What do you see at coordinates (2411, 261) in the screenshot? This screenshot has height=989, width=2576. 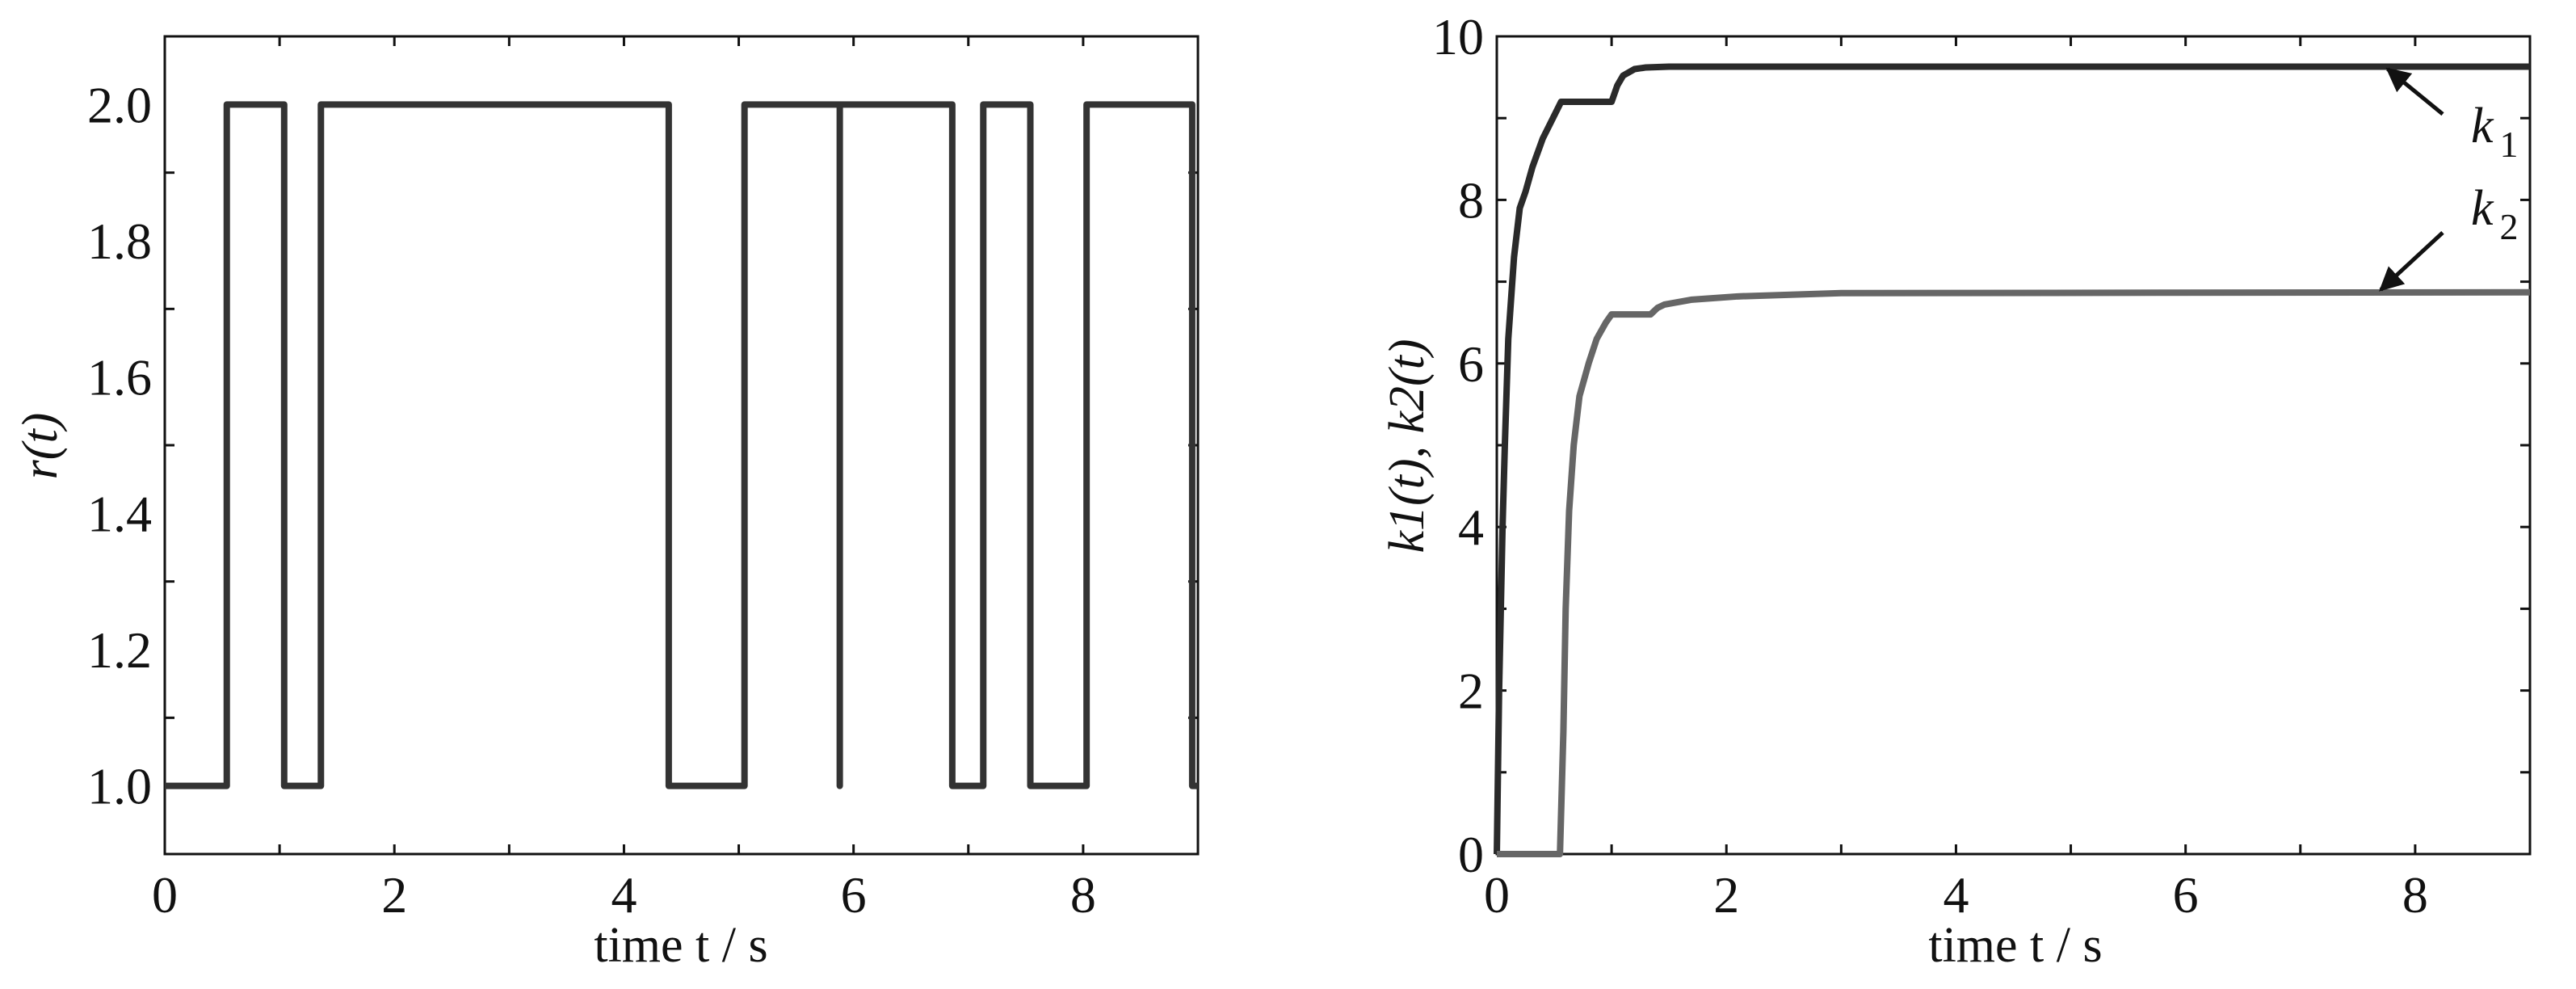 I see `k2-annotation-arrow` at bounding box center [2411, 261].